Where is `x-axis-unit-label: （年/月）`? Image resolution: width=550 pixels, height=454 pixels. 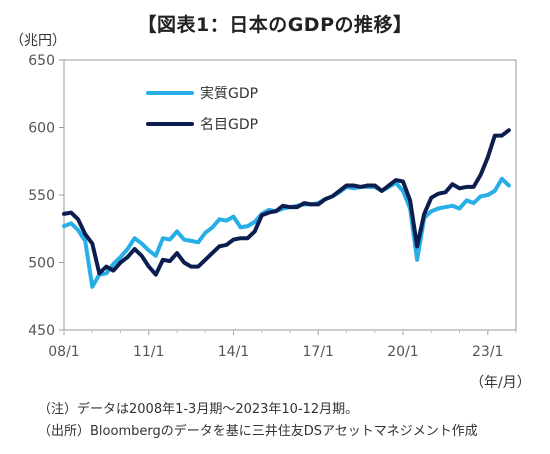
x-axis-unit-label: （年/月） is located at coordinates (500, 383).